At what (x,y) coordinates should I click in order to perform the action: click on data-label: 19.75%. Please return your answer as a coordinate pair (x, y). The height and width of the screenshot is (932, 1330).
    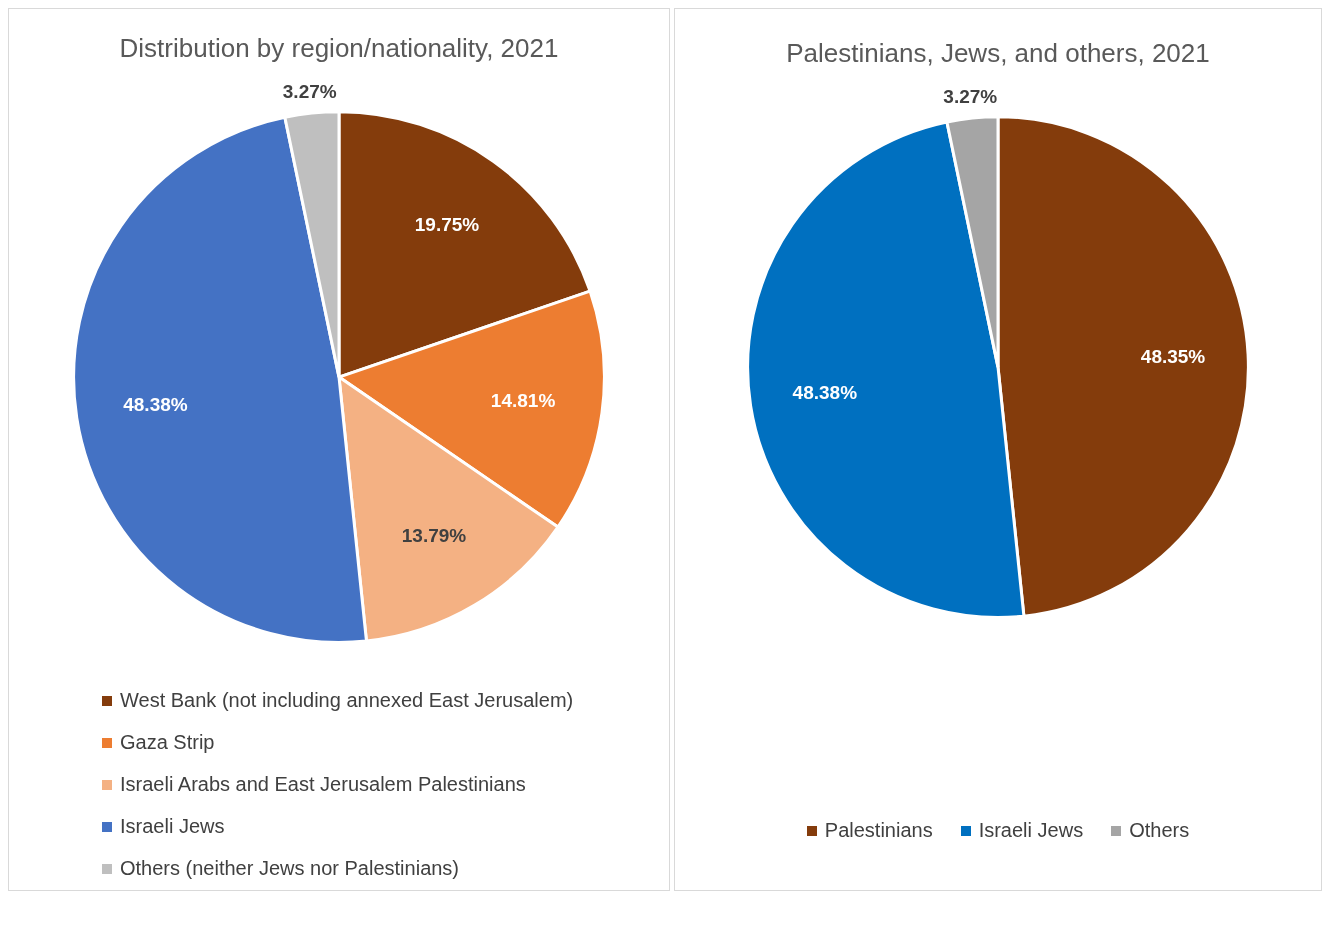
    Looking at the image, I should click on (447, 225).